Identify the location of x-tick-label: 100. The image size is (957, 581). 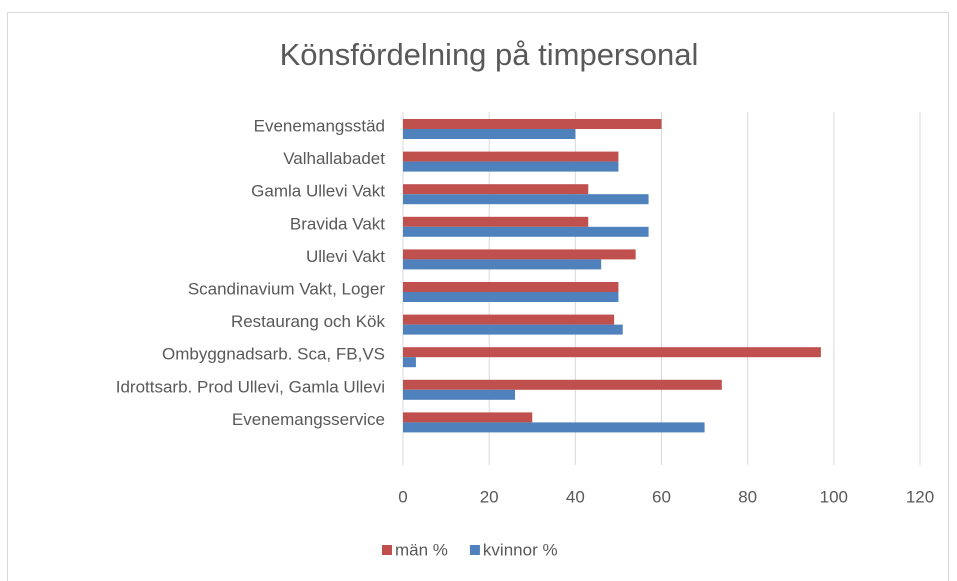
(834, 496).